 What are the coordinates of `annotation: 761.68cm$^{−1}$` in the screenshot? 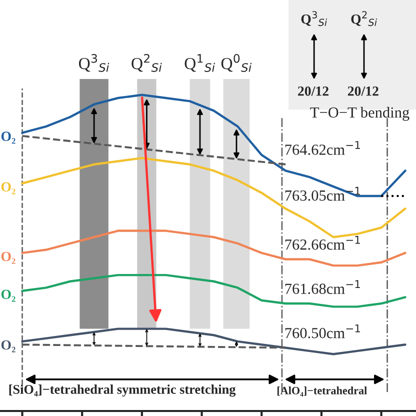 It's located at (322, 287).